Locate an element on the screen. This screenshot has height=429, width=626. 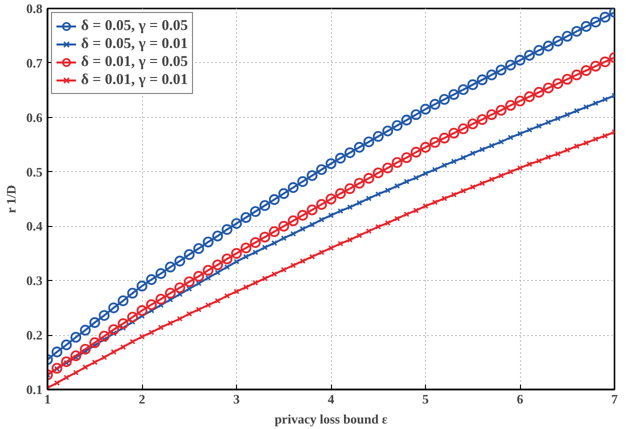
x-tick-label: 5 is located at coordinates (426, 399).